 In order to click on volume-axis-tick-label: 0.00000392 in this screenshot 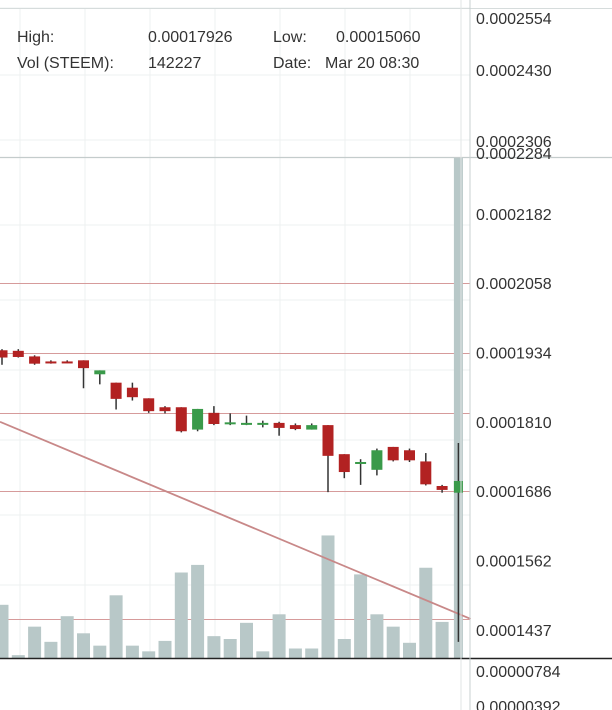, I will do `click(518, 704)`.